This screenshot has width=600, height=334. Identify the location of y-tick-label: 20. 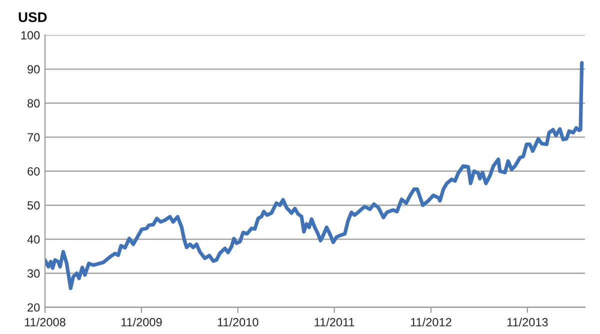
(34, 307).